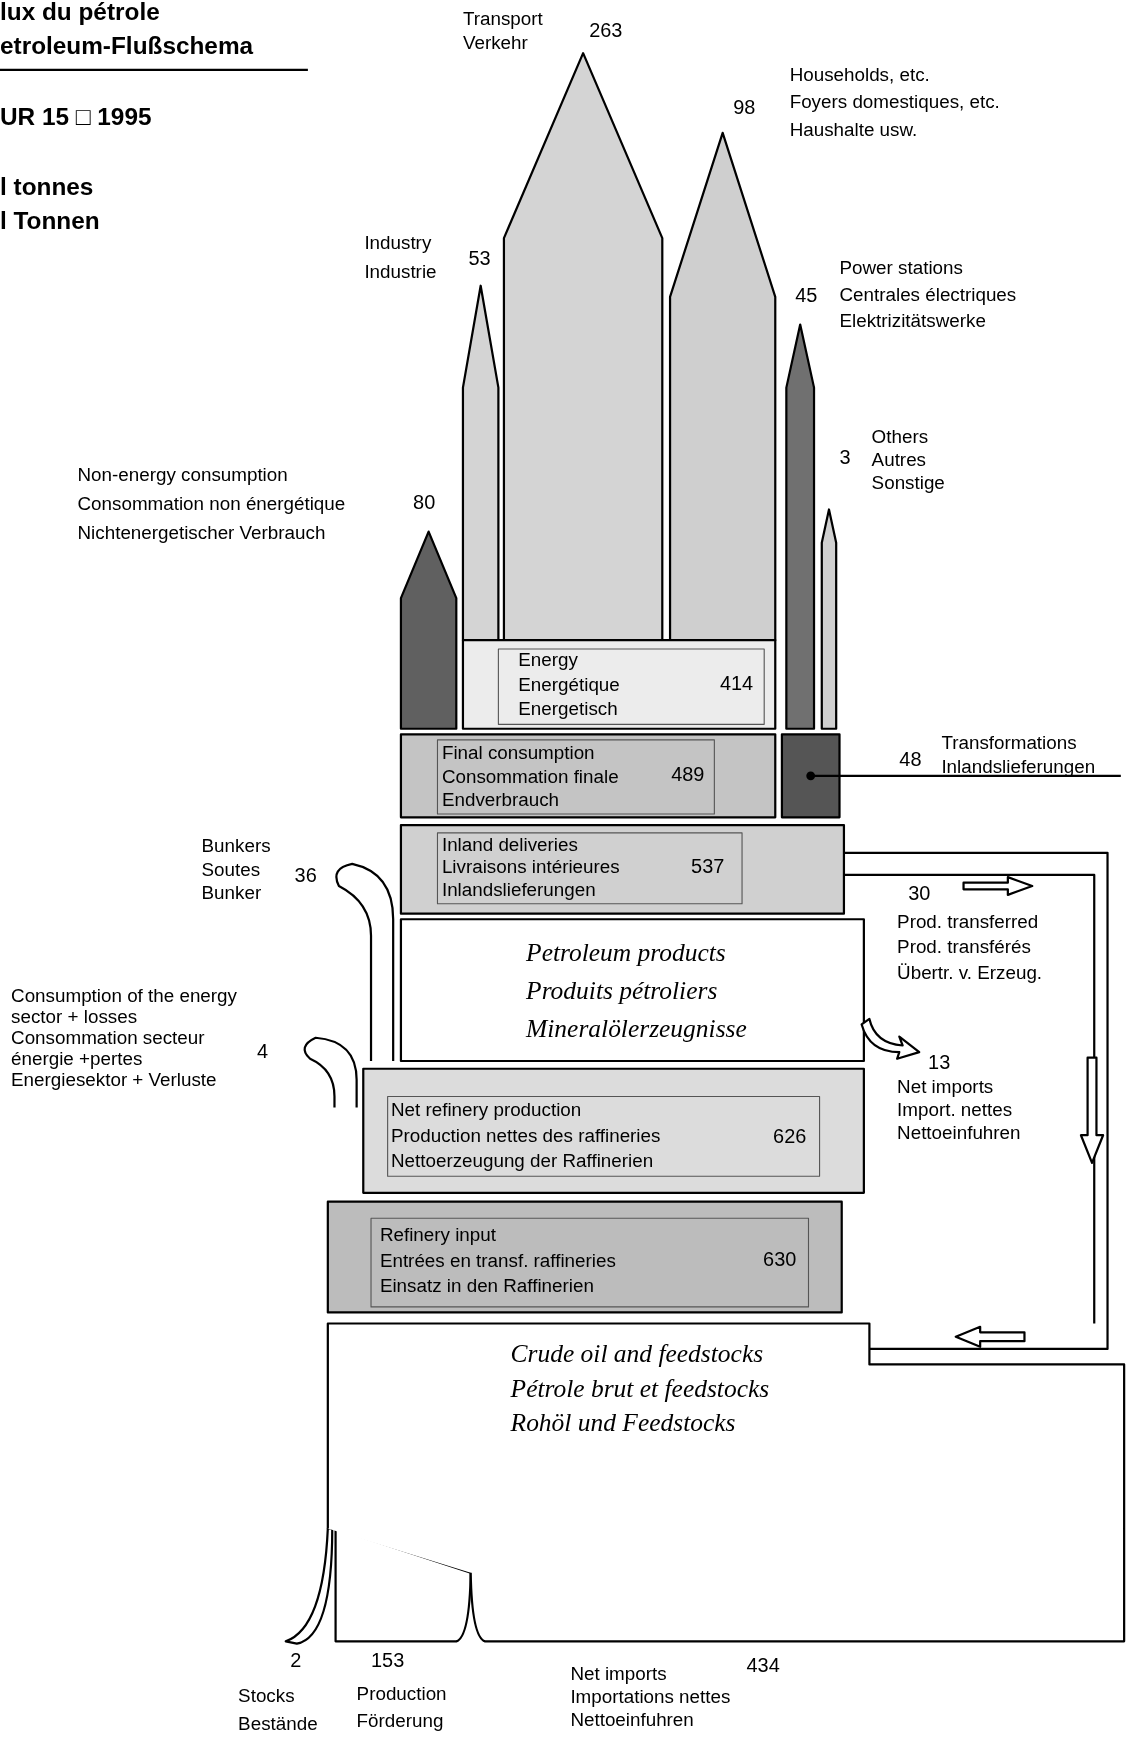 The height and width of the screenshot is (1737, 1133). Describe the element at coordinates (845, 457) in the screenshot. I see `data-label: 3` at that location.